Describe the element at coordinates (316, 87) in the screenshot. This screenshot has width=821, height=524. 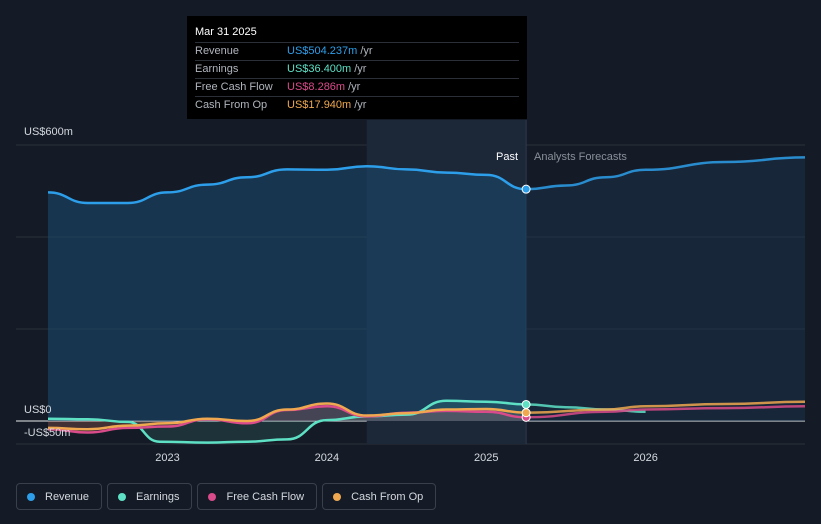
I see `tooltip-value: US$8.286m` at that location.